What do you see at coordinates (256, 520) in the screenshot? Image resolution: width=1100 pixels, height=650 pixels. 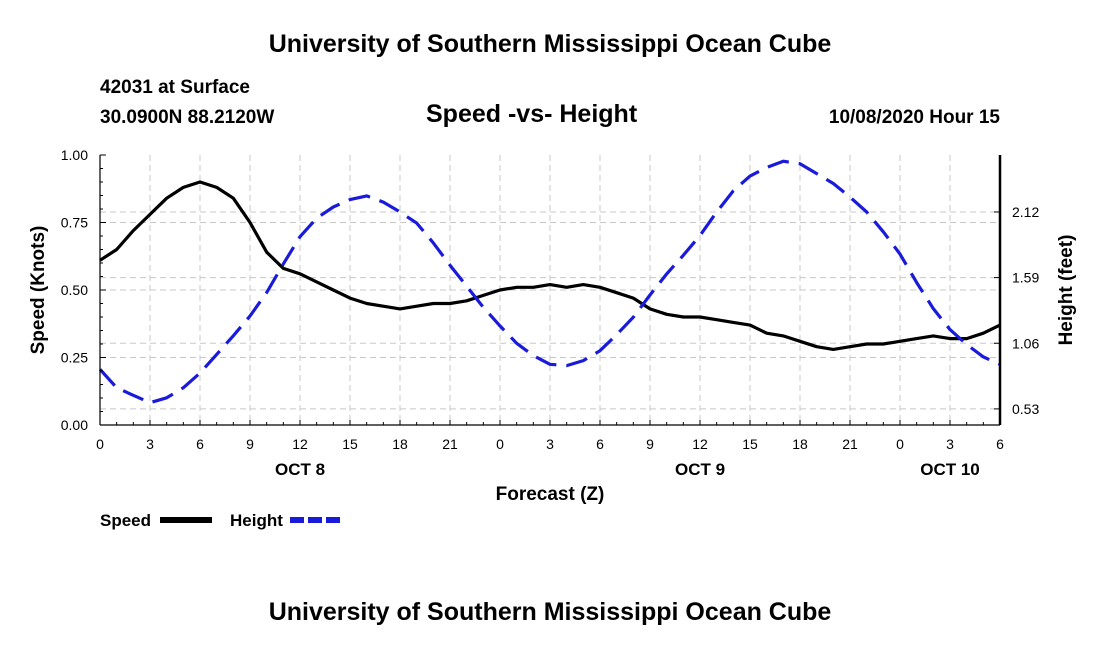 I see `legend-label-height: Height` at bounding box center [256, 520].